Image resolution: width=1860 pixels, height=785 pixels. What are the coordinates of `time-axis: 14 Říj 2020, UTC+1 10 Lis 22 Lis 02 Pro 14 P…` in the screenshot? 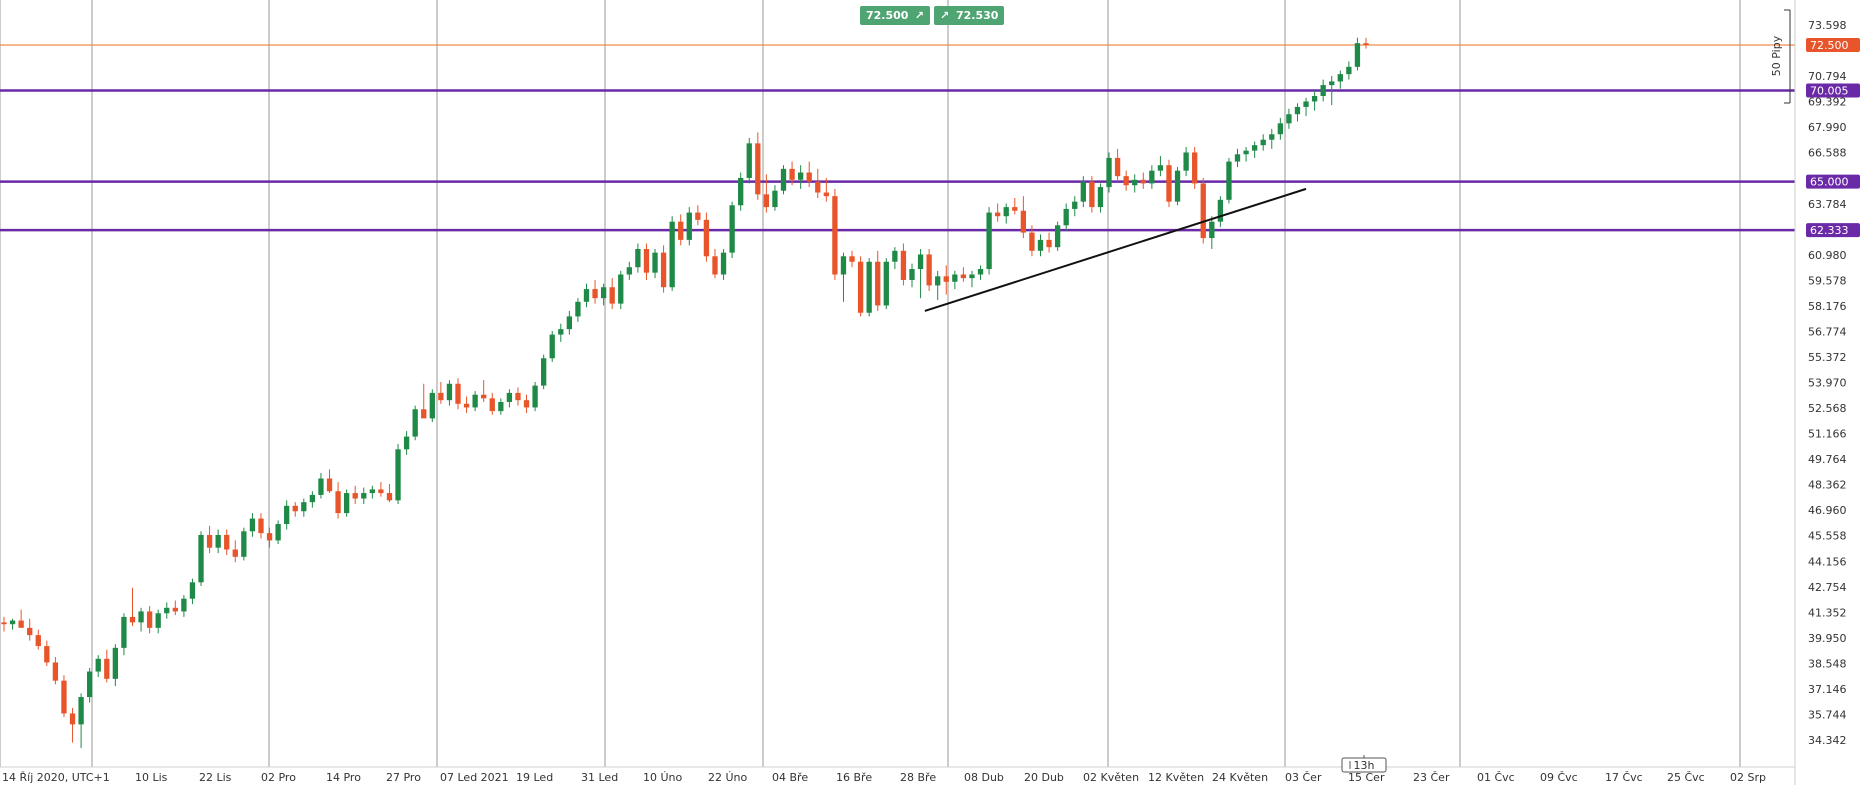 It's located at (884, 777).